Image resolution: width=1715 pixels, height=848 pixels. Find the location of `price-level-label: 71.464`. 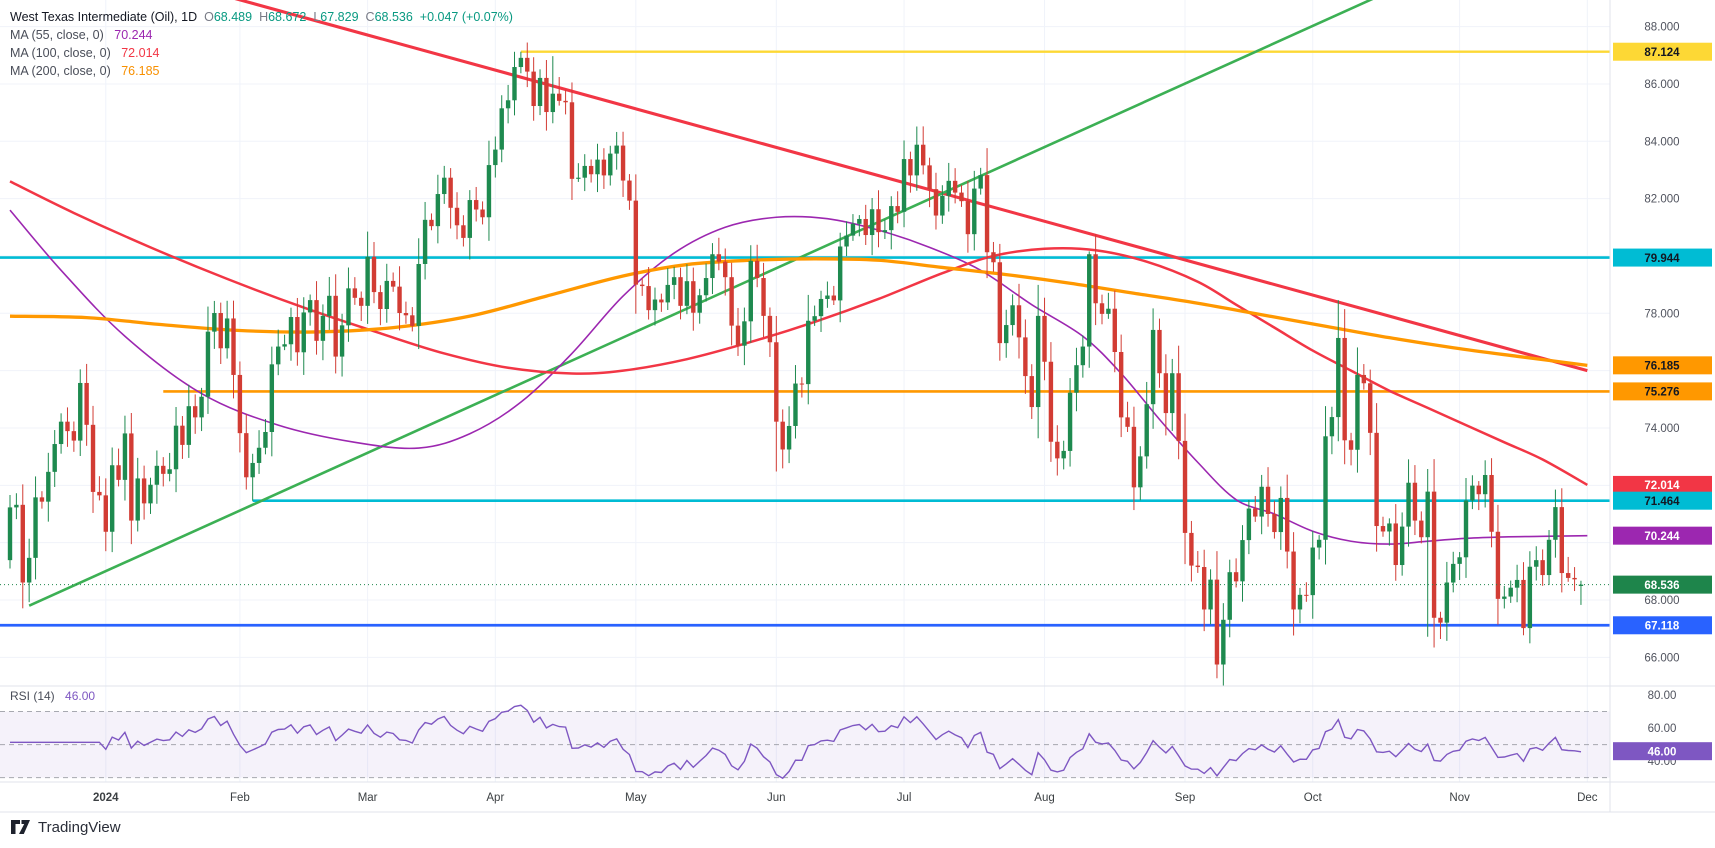

price-level-label: 71.464 is located at coordinates (1662, 502).